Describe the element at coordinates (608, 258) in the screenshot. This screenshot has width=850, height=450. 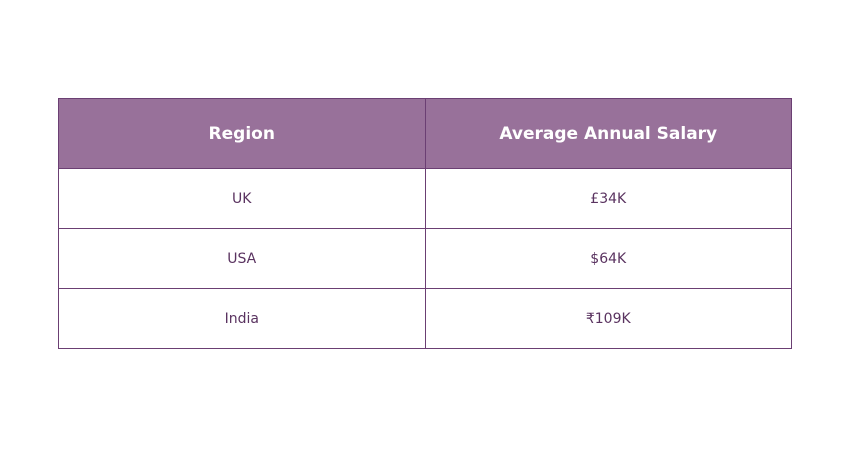
I see `table-cell: $64K` at that location.